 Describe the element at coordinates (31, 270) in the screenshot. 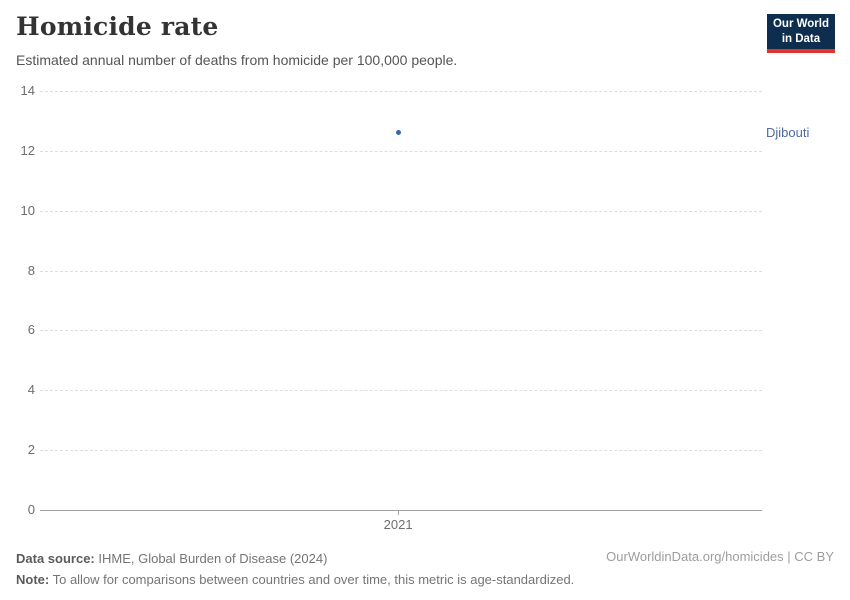

I see `y-tick-label: 8` at that location.